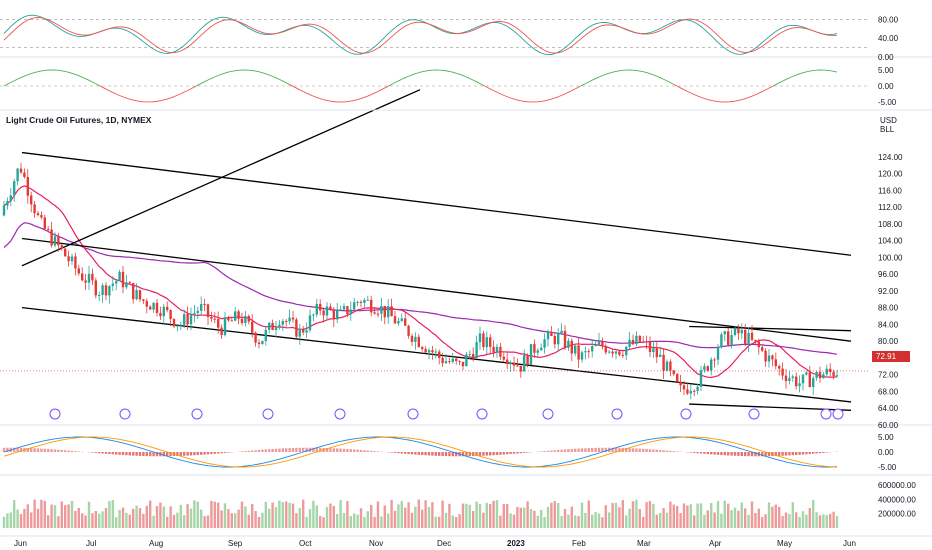 The width and height of the screenshot is (932, 550). I want to click on osc-tick-label: 0.00, so click(886, 86).